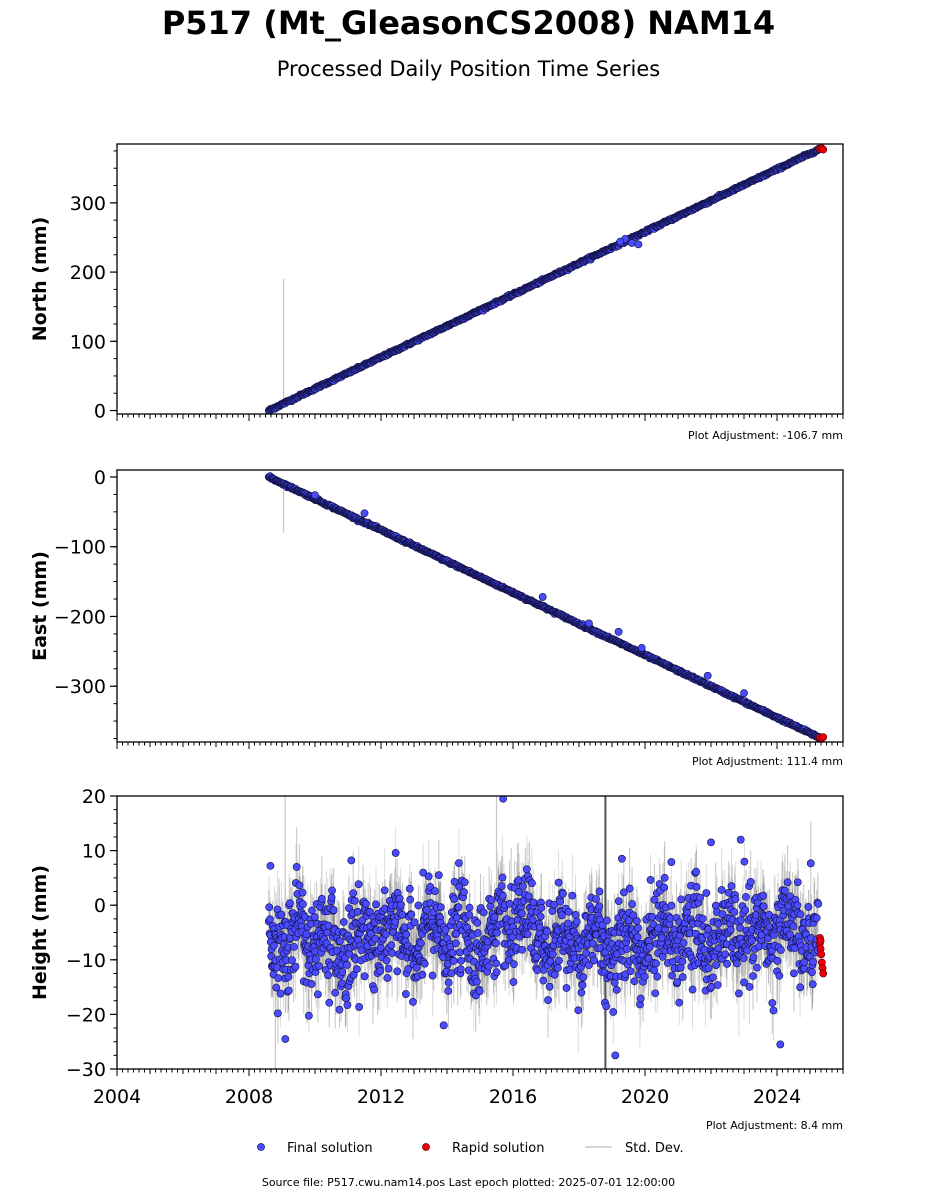  What do you see at coordinates (80, 617) in the screenshot?
I see `y-tick-label: −200` at bounding box center [80, 617].